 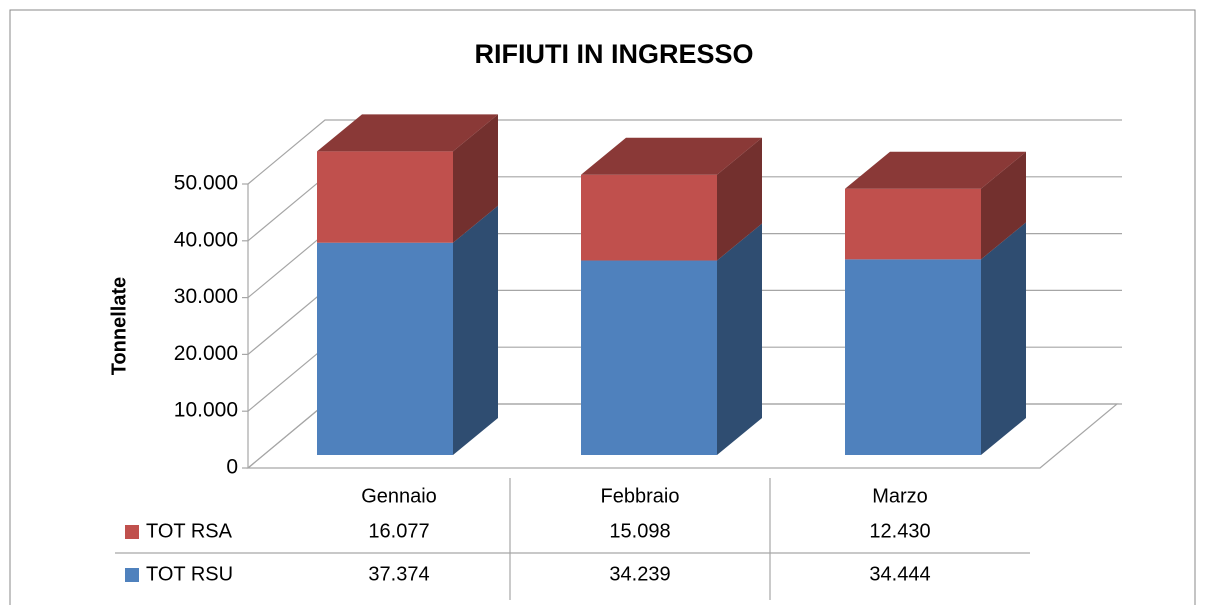 I want to click on y-tick-label: 40.000, so click(x=206, y=239).